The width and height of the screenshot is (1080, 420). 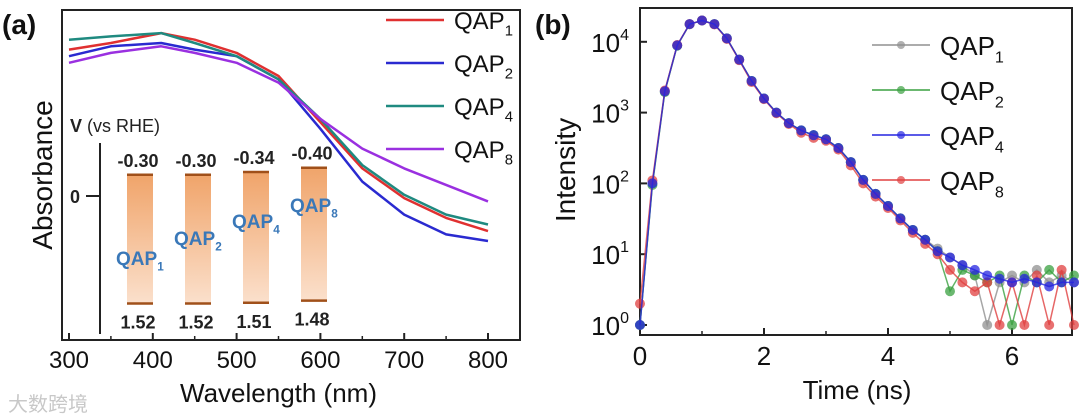 I want to click on band-label-qap8: QAP8, so click(x=314, y=208).